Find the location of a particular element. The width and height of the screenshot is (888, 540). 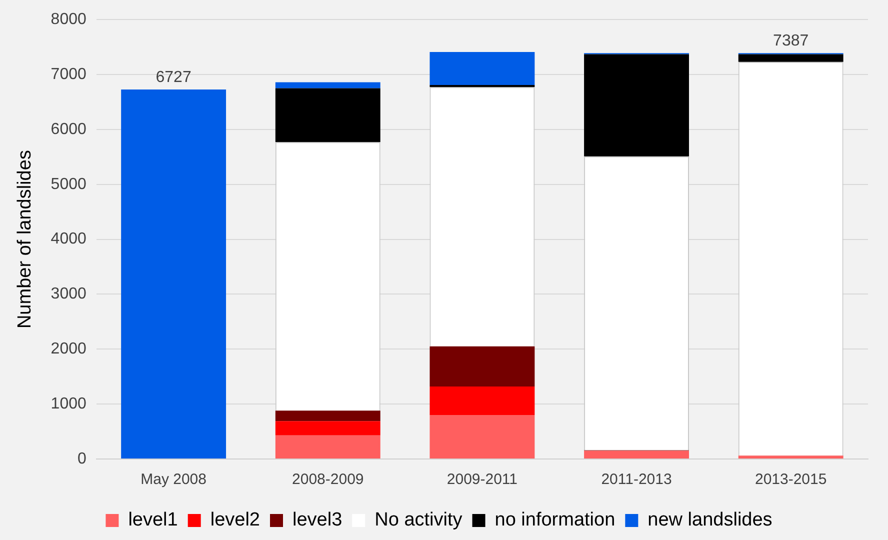

legend-label: level3 is located at coordinates (317, 520).